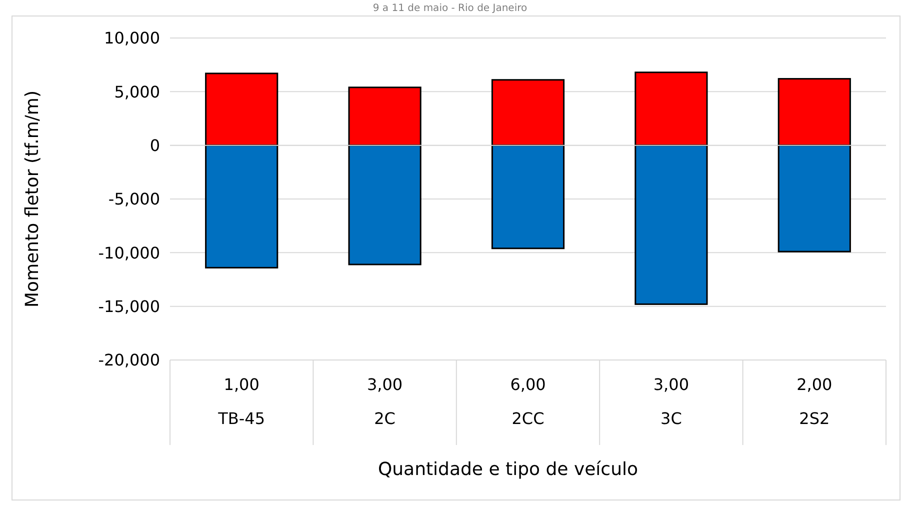 The image size is (901, 507). What do you see at coordinates (814, 401) in the screenshot?
I see `x-tick-label: 2,00 2S2` at bounding box center [814, 401].